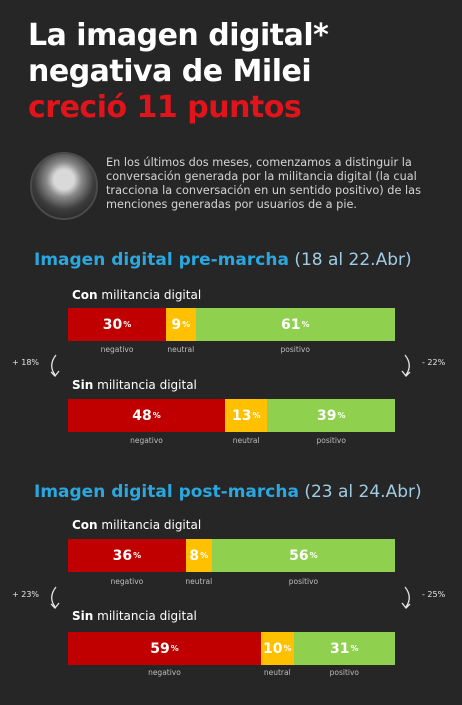 The image size is (462, 705). I want to click on bar-segment-positivo: 56%, so click(303, 555).